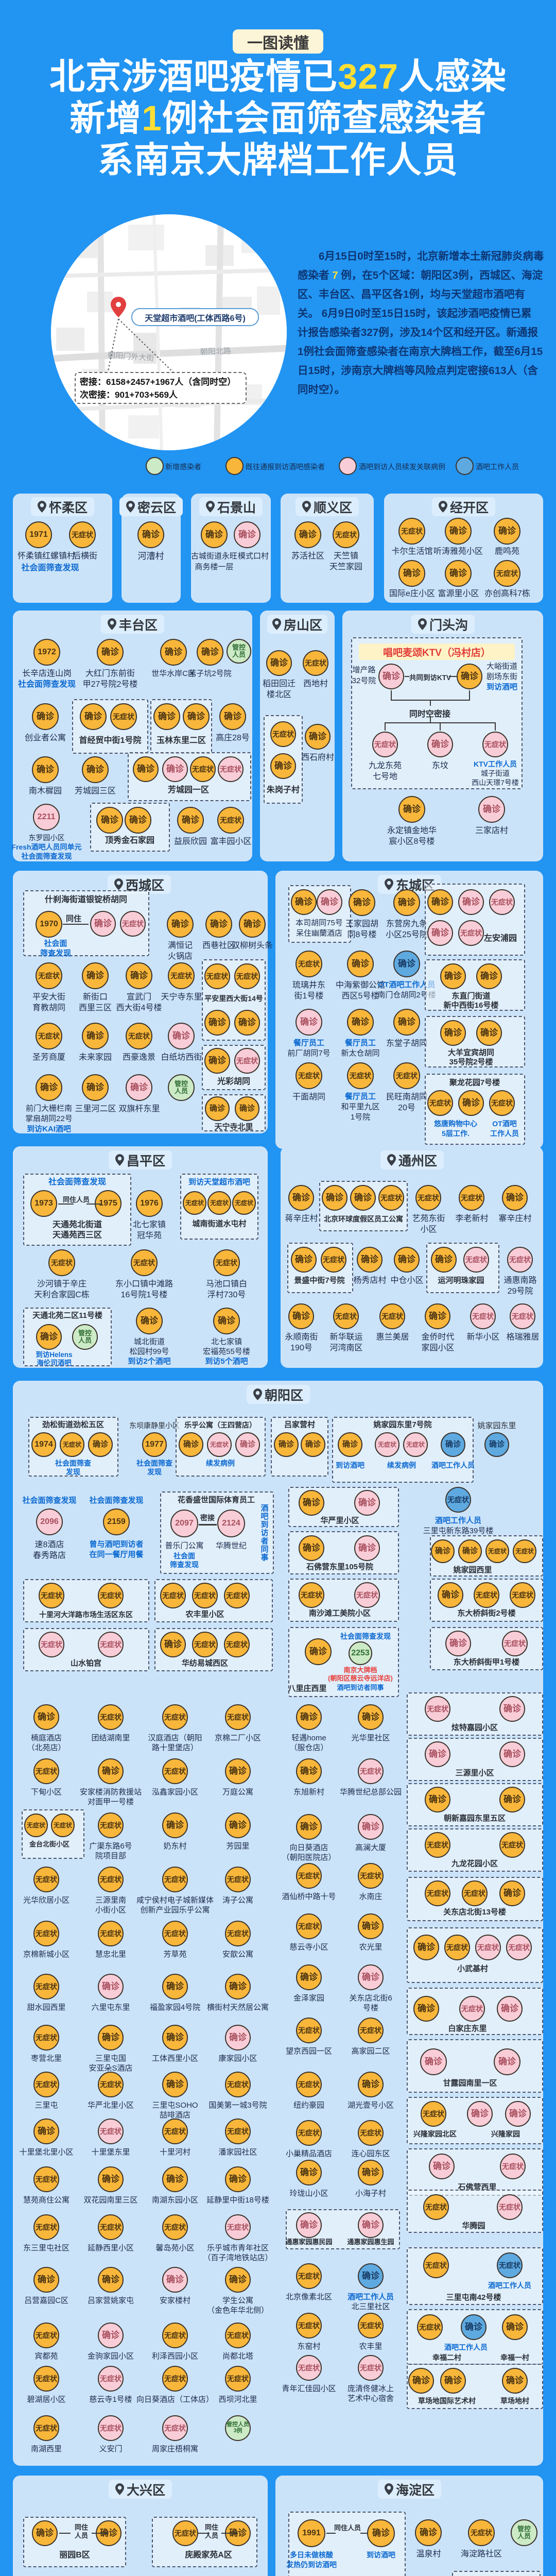 This screenshot has height=2576, width=556. I want to click on svg-text: 朝阳门外大街, so click(131, 357).